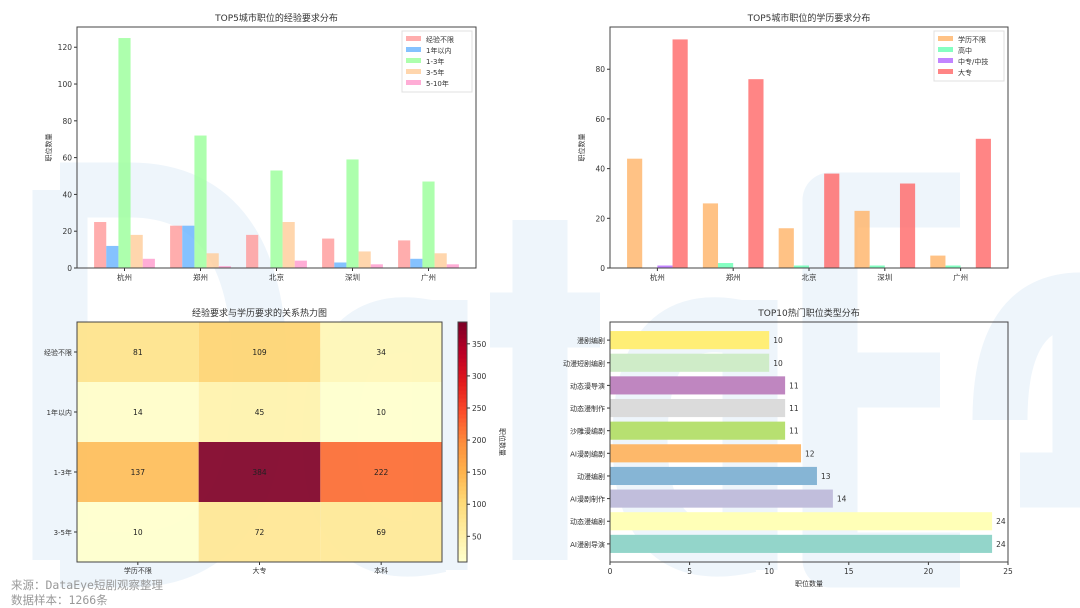  Describe the element at coordinates (479, 504) in the screenshot. I see `colorbar-tick-label: 100` at that location.